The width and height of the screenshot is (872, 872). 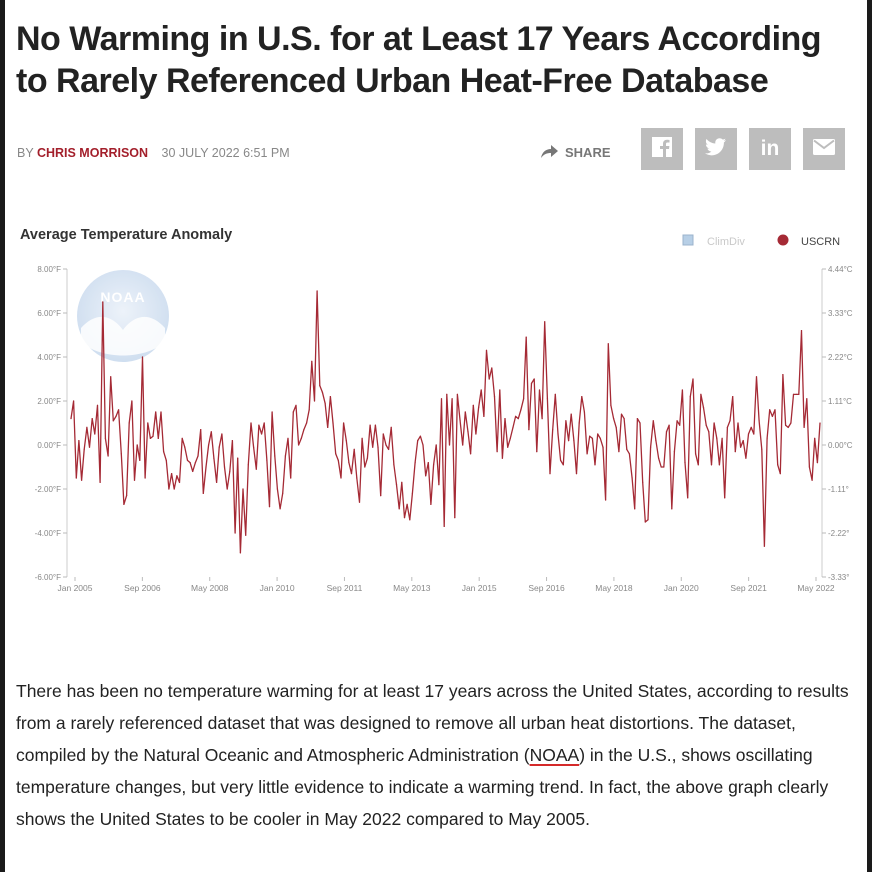 I want to click on legend-climdiv-swatch, so click(x=688, y=240).